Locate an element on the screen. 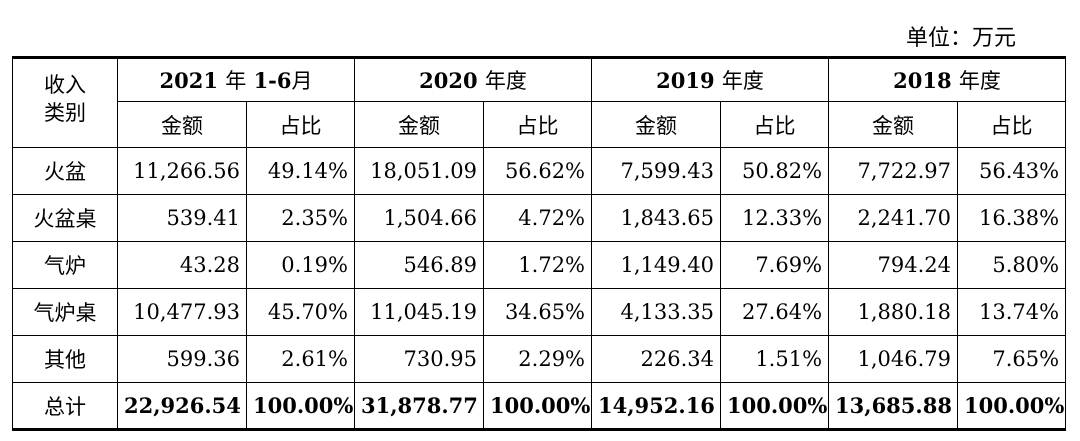 Image resolution: width=1080 pixels, height=441 pixels. value-cell: 5.80% is located at coordinates (1012, 265).